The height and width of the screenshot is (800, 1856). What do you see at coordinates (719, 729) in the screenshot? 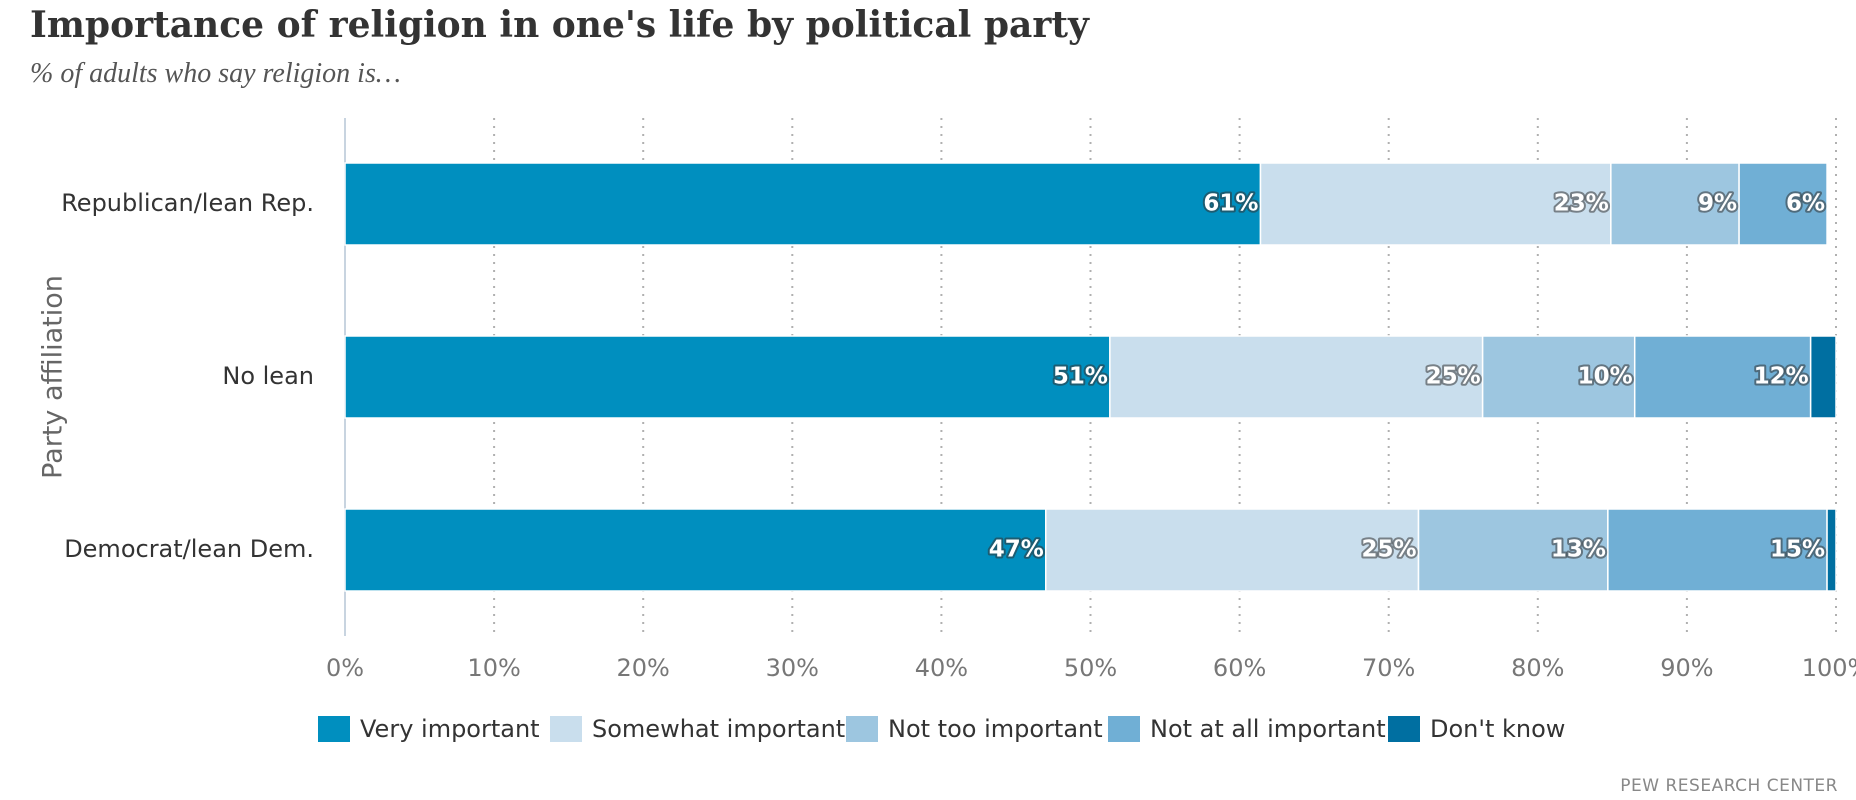
I see `legend-label: Somewhat important` at bounding box center [719, 729].